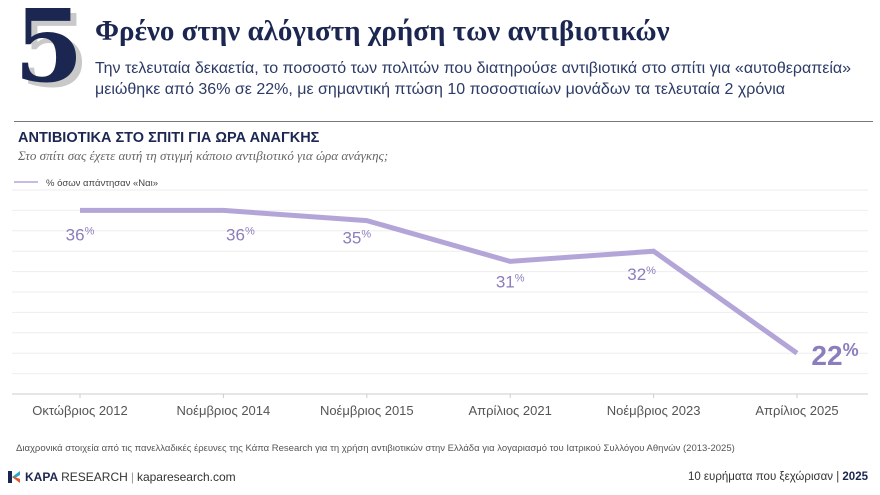 The width and height of the screenshot is (880, 495). What do you see at coordinates (14, 477) in the screenshot?
I see `kapa-logo-icon` at bounding box center [14, 477].